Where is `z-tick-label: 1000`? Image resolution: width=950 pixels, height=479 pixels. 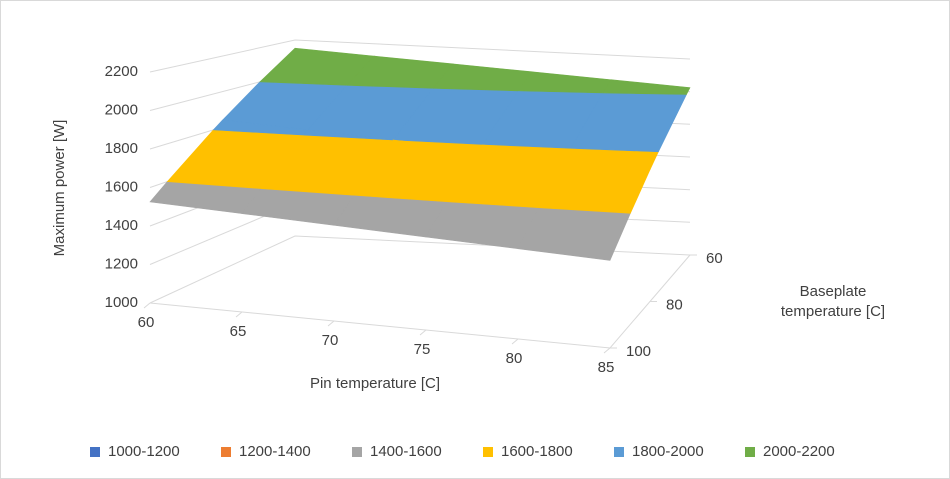 z-tick-label: 1000 is located at coordinates (121, 302).